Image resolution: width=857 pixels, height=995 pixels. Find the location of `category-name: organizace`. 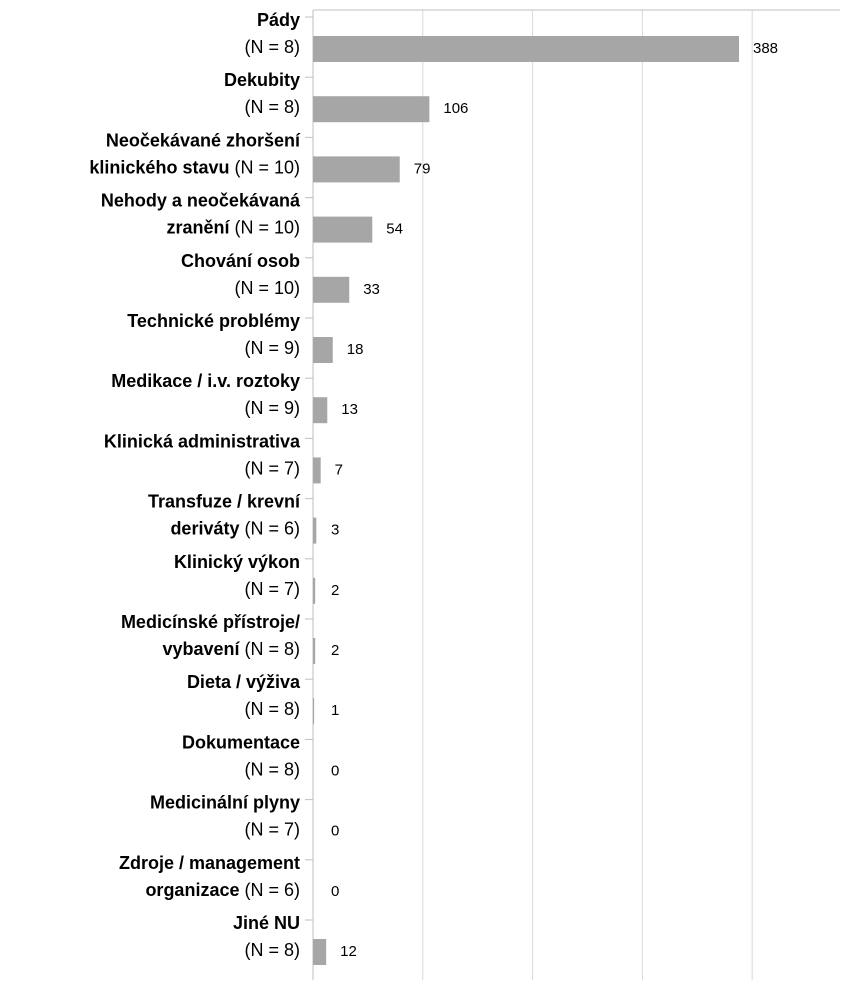

category-name: organizace is located at coordinates (192, 890).